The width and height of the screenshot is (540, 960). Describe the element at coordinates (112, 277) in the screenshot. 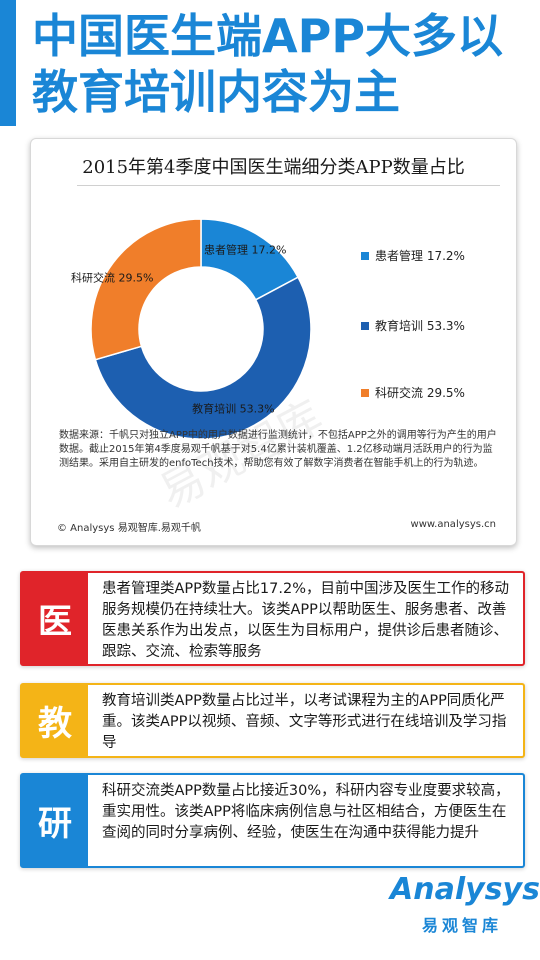

I see `slice-label-2: 科研交流 29.5%` at that location.